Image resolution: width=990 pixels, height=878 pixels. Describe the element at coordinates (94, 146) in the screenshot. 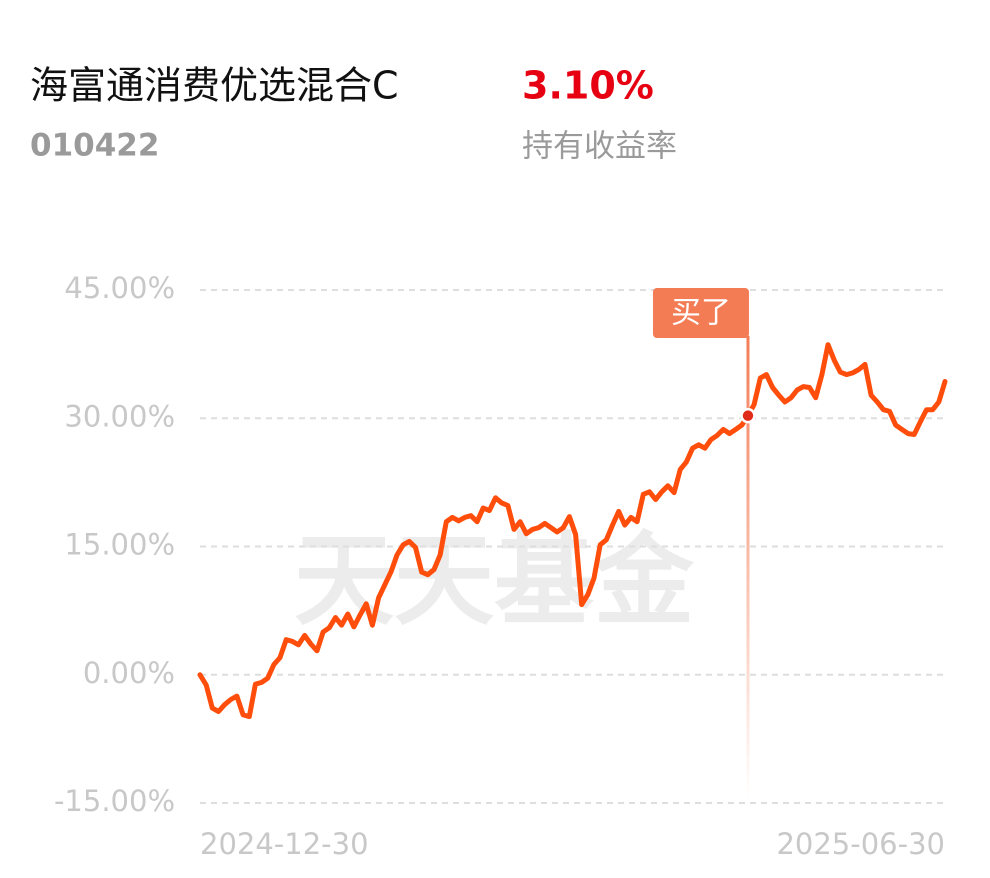

I see `fund-code: 010422` at that location.